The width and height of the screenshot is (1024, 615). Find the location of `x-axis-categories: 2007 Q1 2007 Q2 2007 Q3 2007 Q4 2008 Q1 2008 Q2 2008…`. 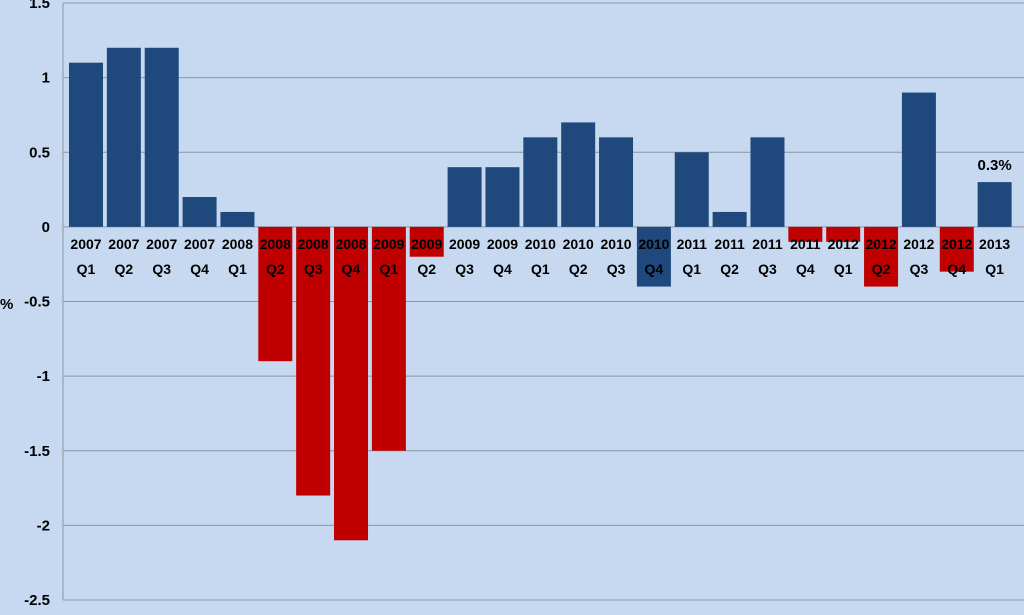

x-axis-categories: 2007 Q1 2007 Q2 2007 Q3 2007 Q4 2008 Q1 2008 Q2 2008… is located at coordinates (540, 256).